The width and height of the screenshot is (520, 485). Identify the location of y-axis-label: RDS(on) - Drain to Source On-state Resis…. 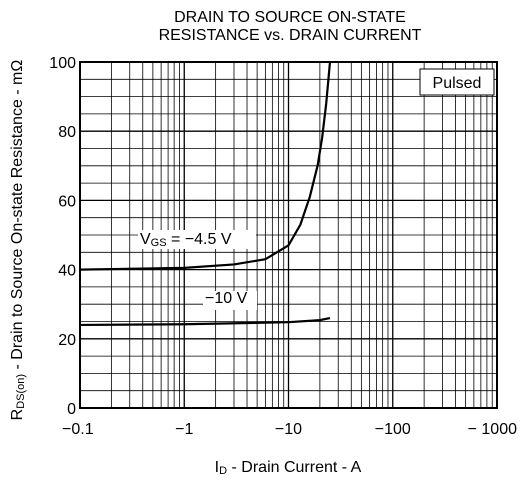
(18, 240).